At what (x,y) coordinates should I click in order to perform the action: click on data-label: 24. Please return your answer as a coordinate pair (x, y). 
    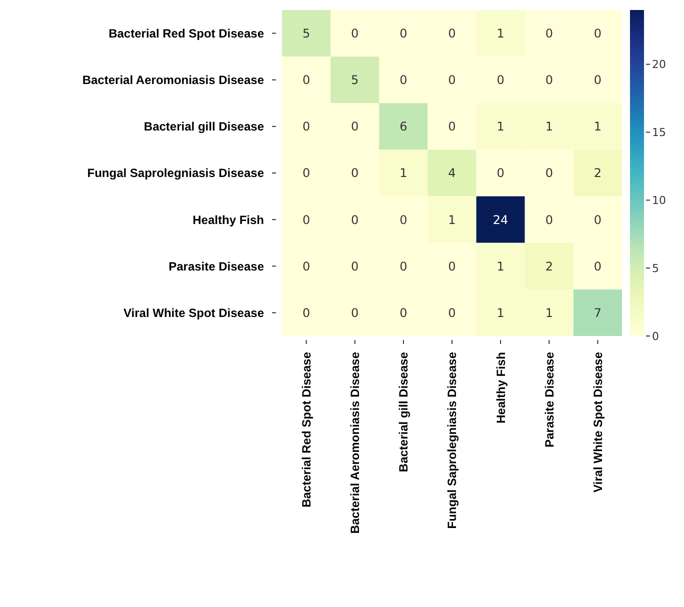
    Looking at the image, I should click on (500, 219).